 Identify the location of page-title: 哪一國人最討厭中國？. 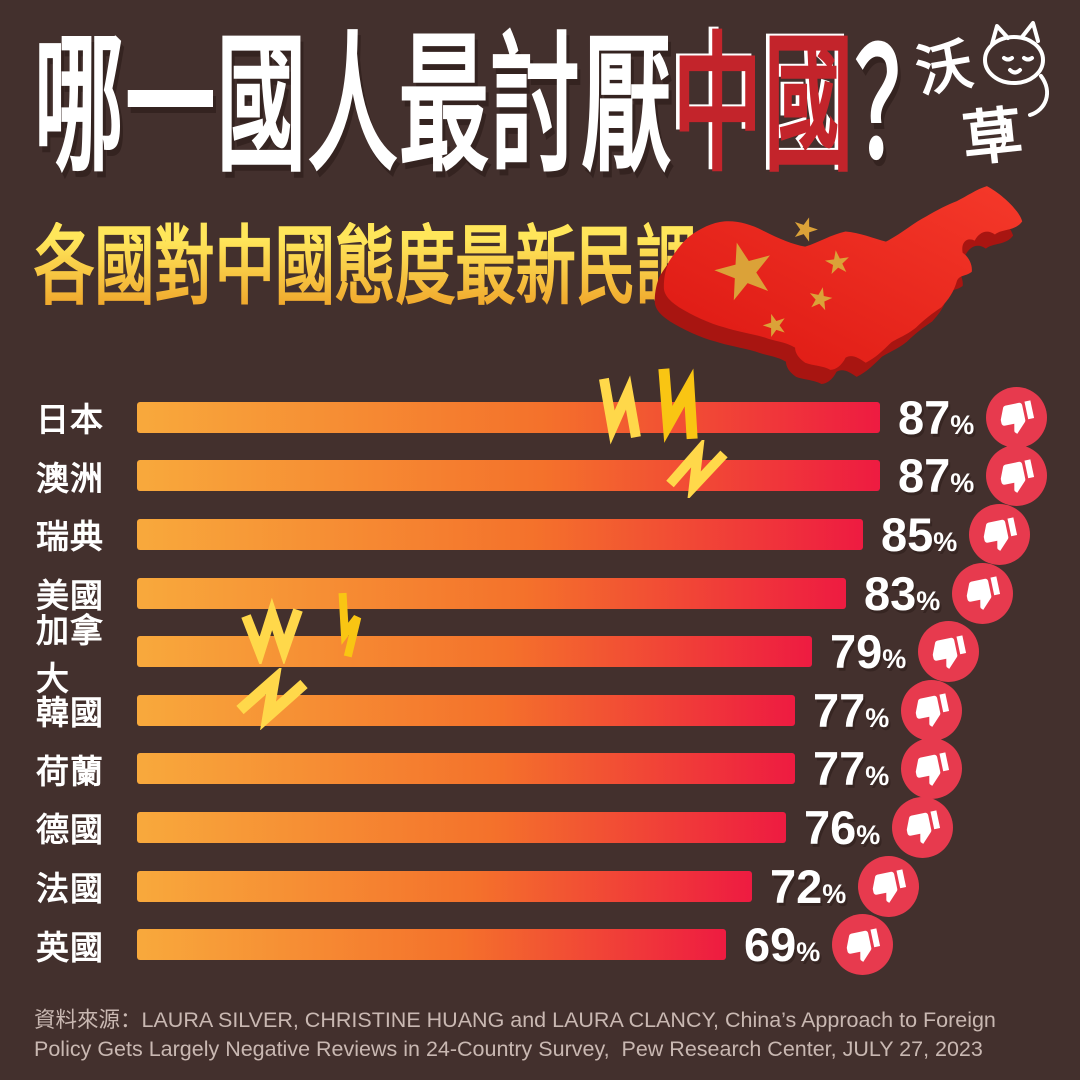
(490, 105).